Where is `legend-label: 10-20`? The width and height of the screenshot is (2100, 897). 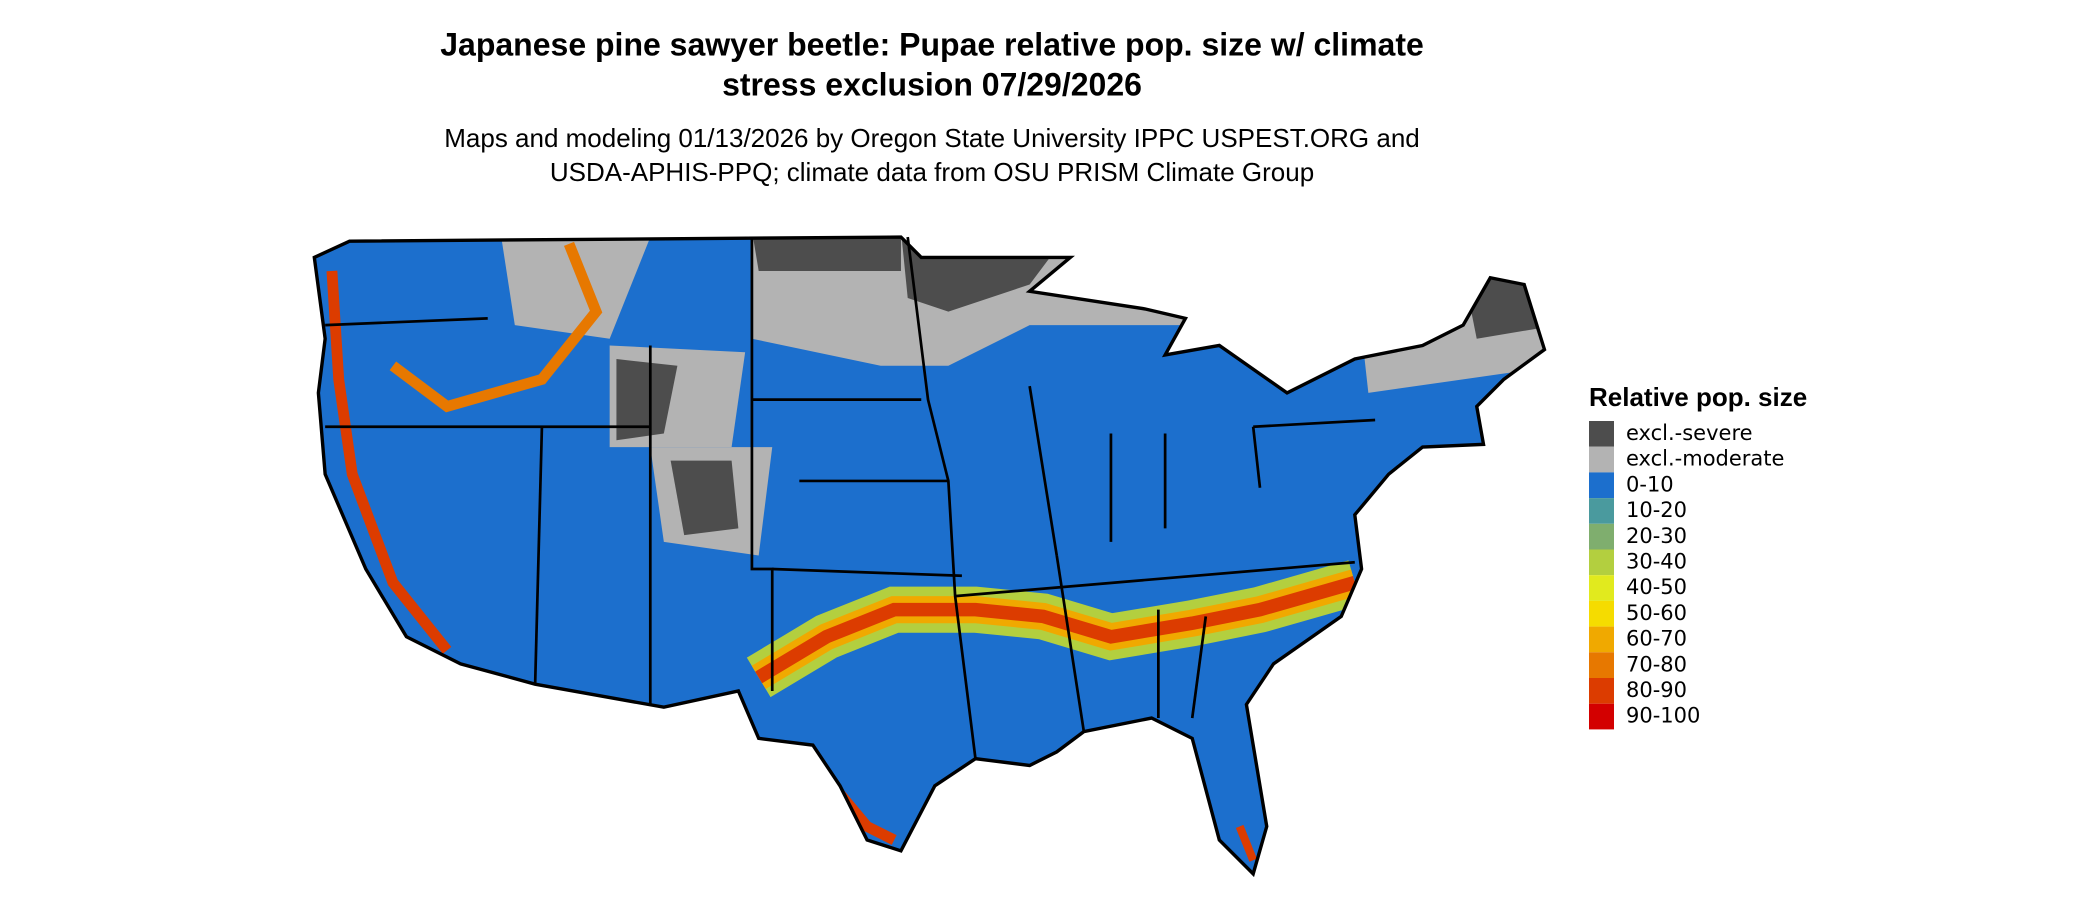 legend-label: 10-20 is located at coordinates (1656, 510).